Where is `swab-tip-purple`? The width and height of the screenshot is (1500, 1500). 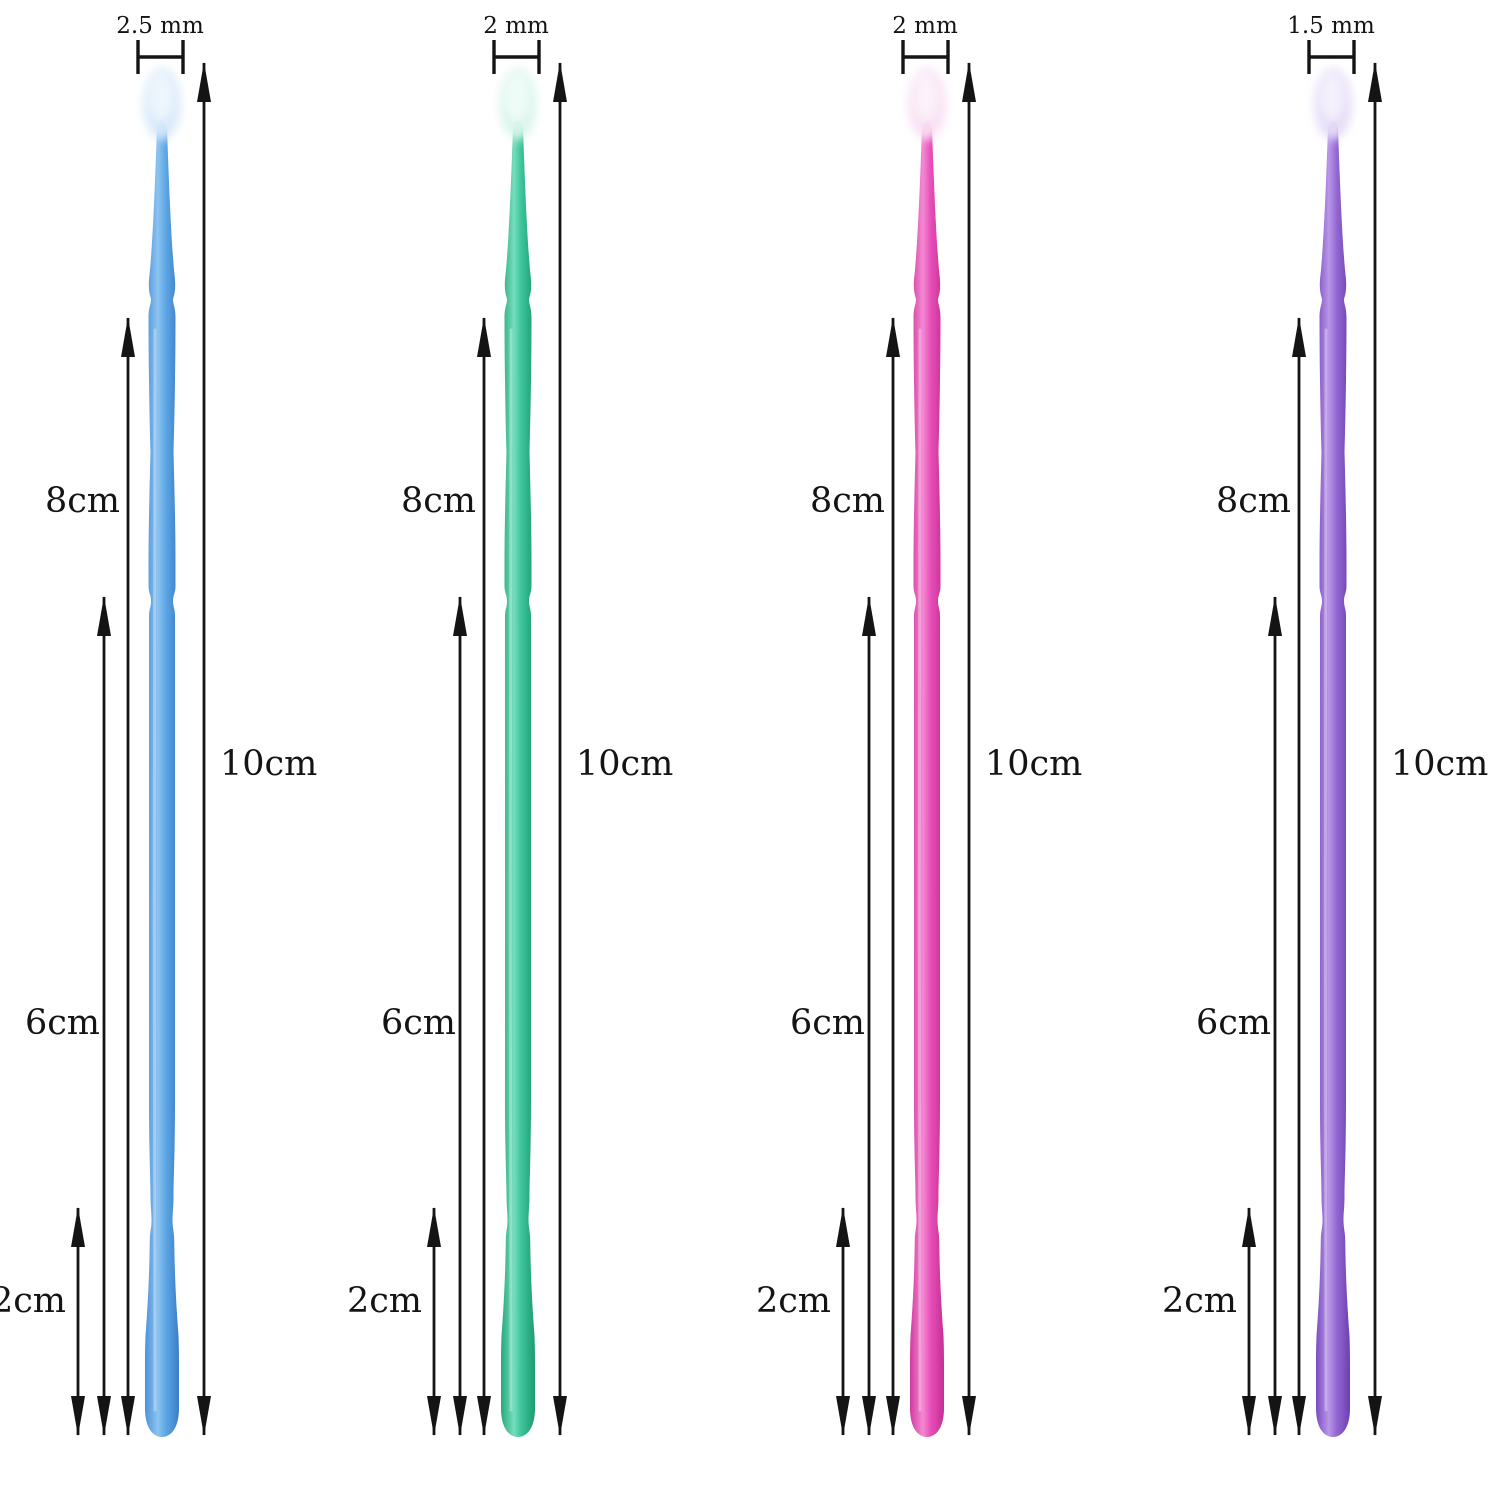 swab-tip-purple is located at coordinates (1333, 104).